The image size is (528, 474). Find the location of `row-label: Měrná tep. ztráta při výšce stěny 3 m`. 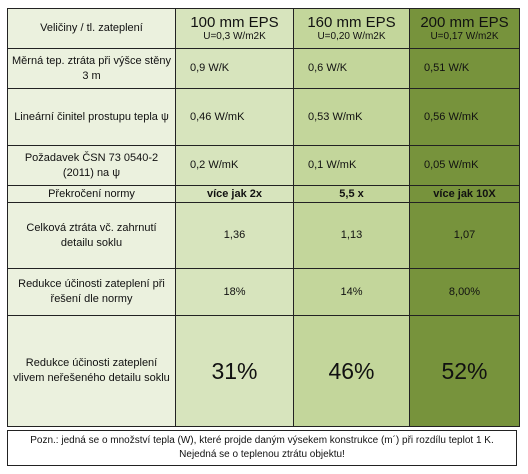

row-label: Měrná tep. ztráta při výšce stěny 3 m is located at coordinates (91, 68).